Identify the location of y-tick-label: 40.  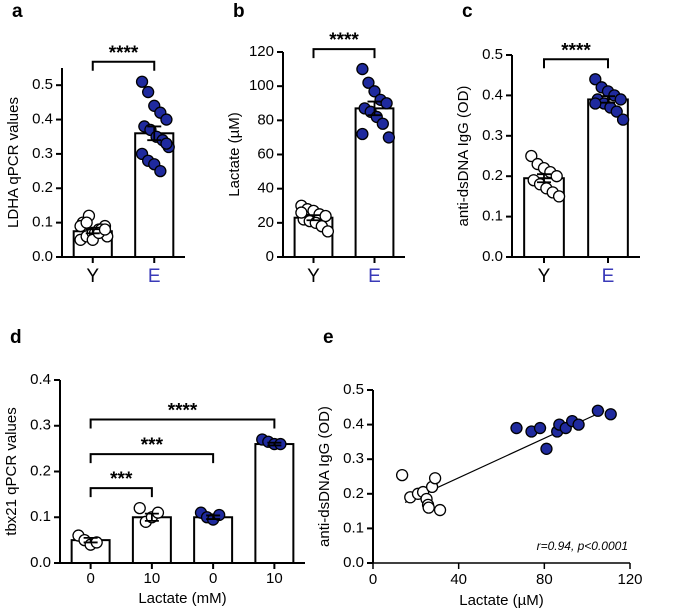
(265, 188).